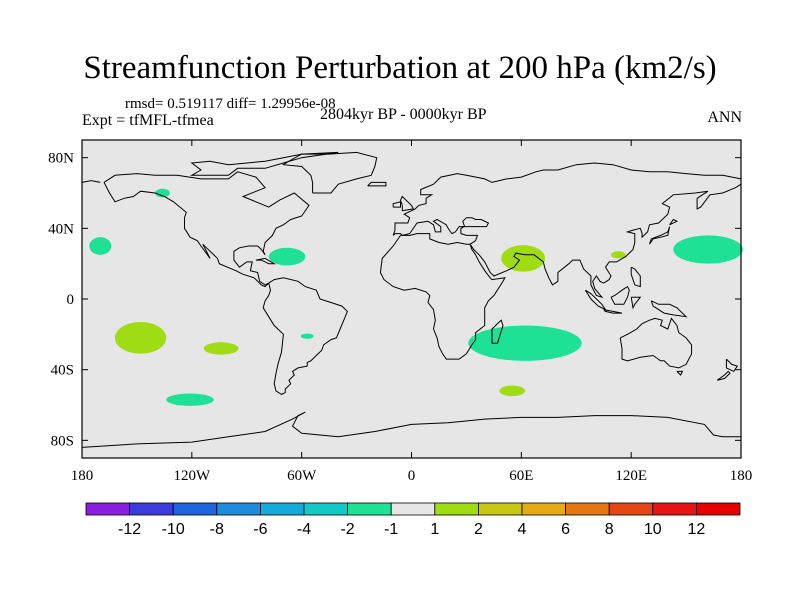 This screenshot has width=800, height=600. Describe the element at coordinates (565, 529) in the screenshot. I see `colorbar-label: 6` at that location.